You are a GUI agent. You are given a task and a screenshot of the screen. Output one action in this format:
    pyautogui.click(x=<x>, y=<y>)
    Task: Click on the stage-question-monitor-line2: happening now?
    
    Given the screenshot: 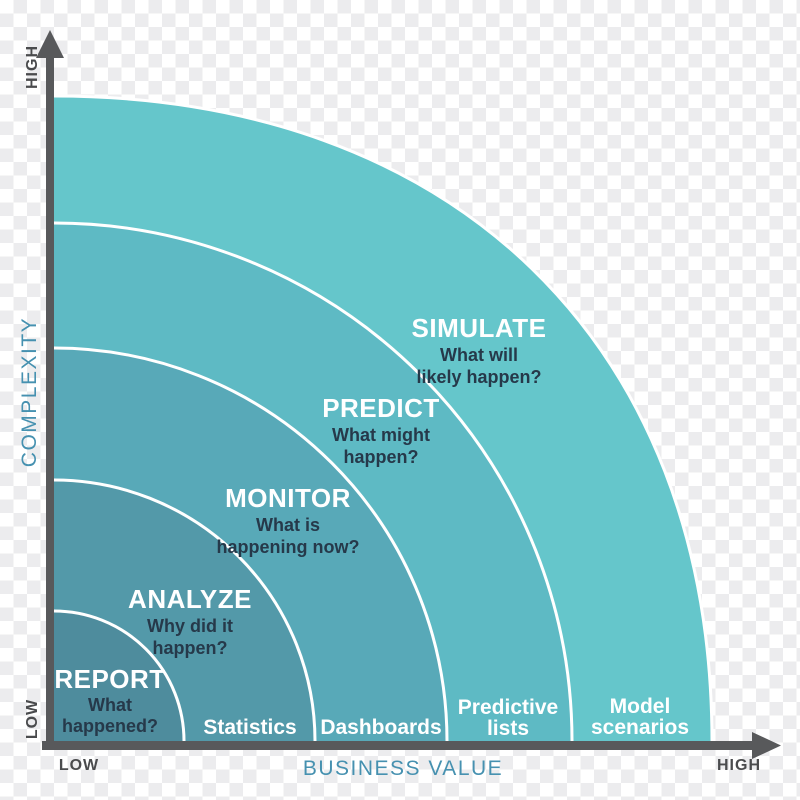 What is the action you would take?
    pyautogui.click(x=288, y=547)
    